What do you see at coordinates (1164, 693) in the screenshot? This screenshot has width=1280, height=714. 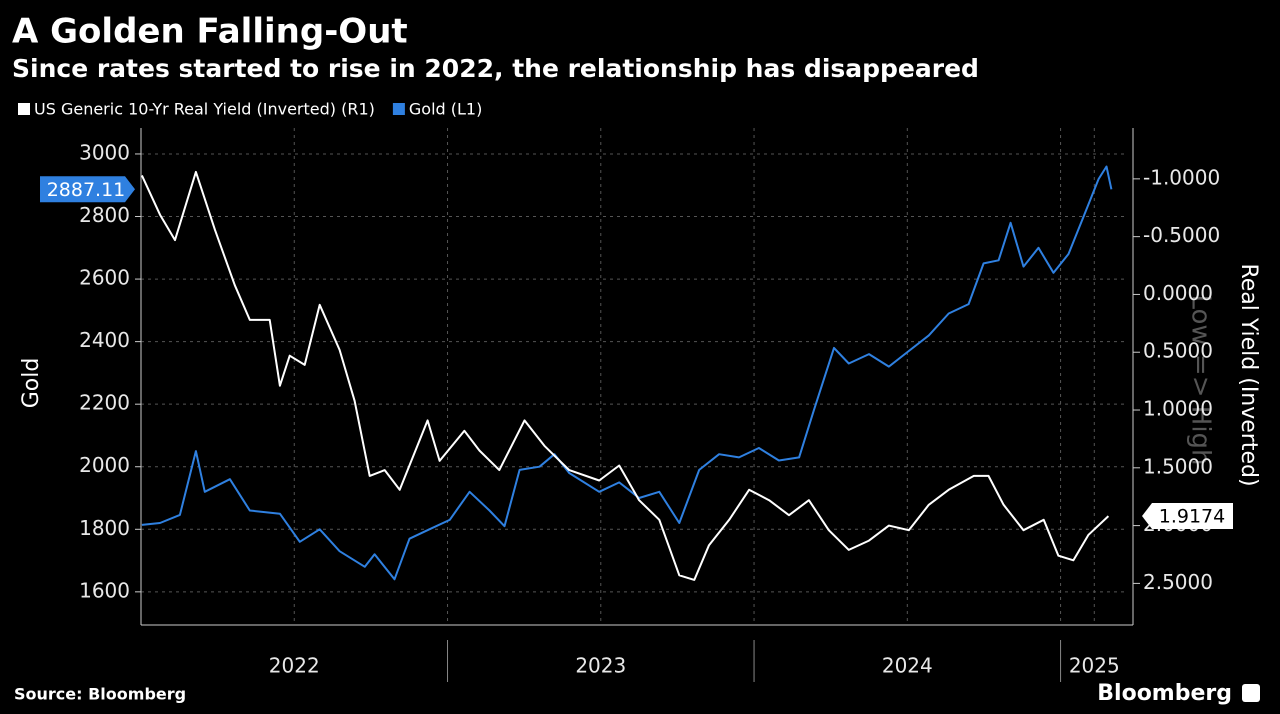 I see `brand: Bloomberg` at bounding box center [1164, 693].